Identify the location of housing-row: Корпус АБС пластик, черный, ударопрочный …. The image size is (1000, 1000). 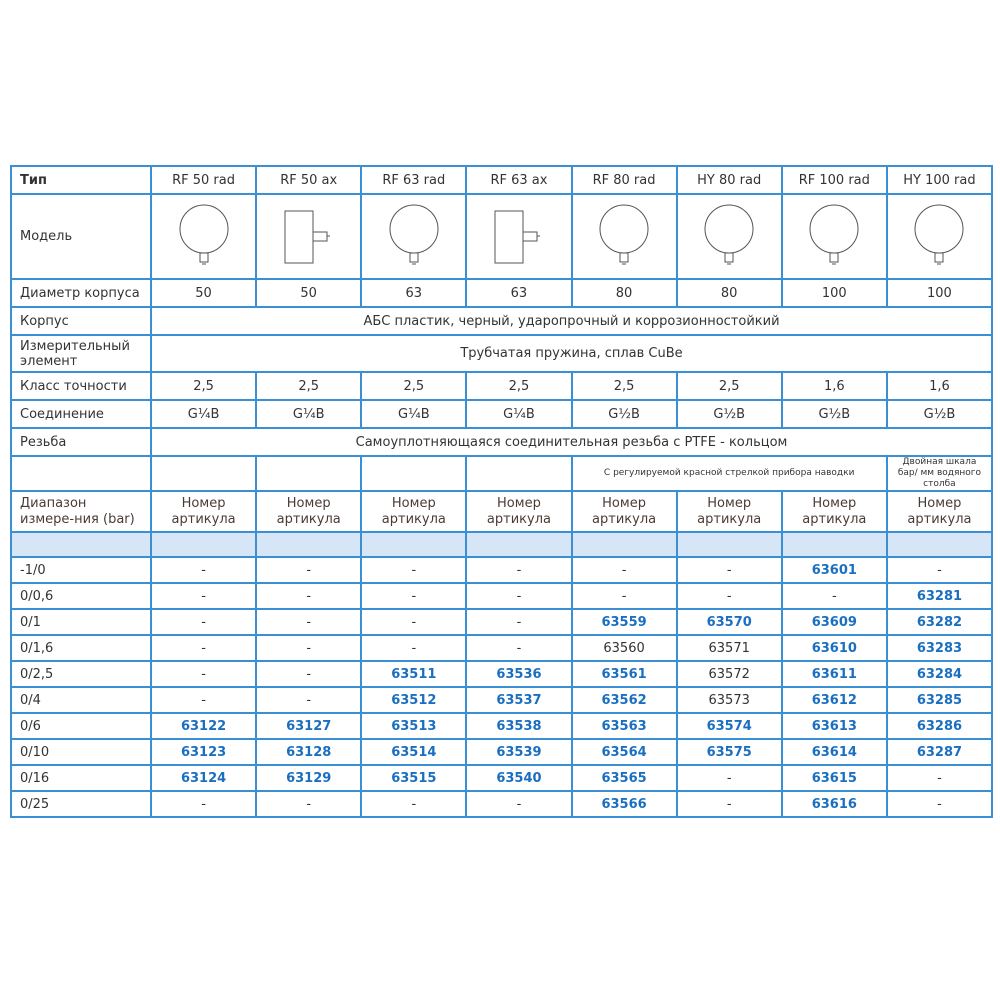
(501, 321).